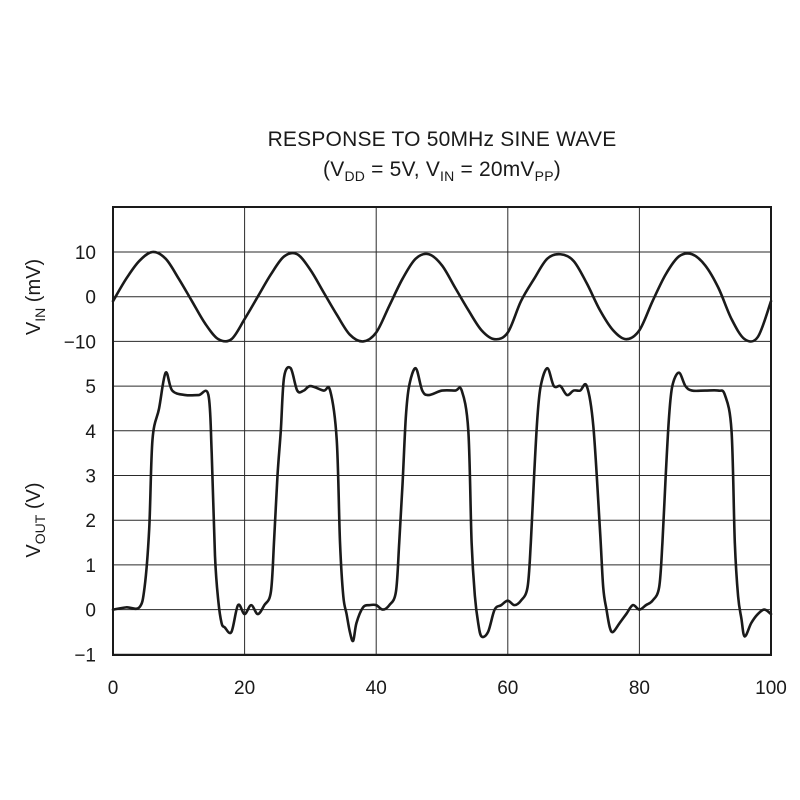 The height and width of the screenshot is (800, 800). What do you see at coordinates (35, 297) in the screenshot?
I see `y-axis-label-vin: VIN (mV)` at bounding box center [35, 297].